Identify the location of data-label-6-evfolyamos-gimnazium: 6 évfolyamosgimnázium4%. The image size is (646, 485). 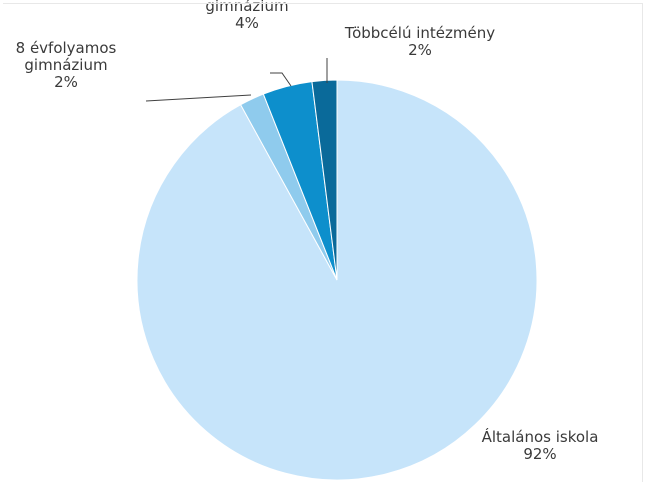
(247, 16).